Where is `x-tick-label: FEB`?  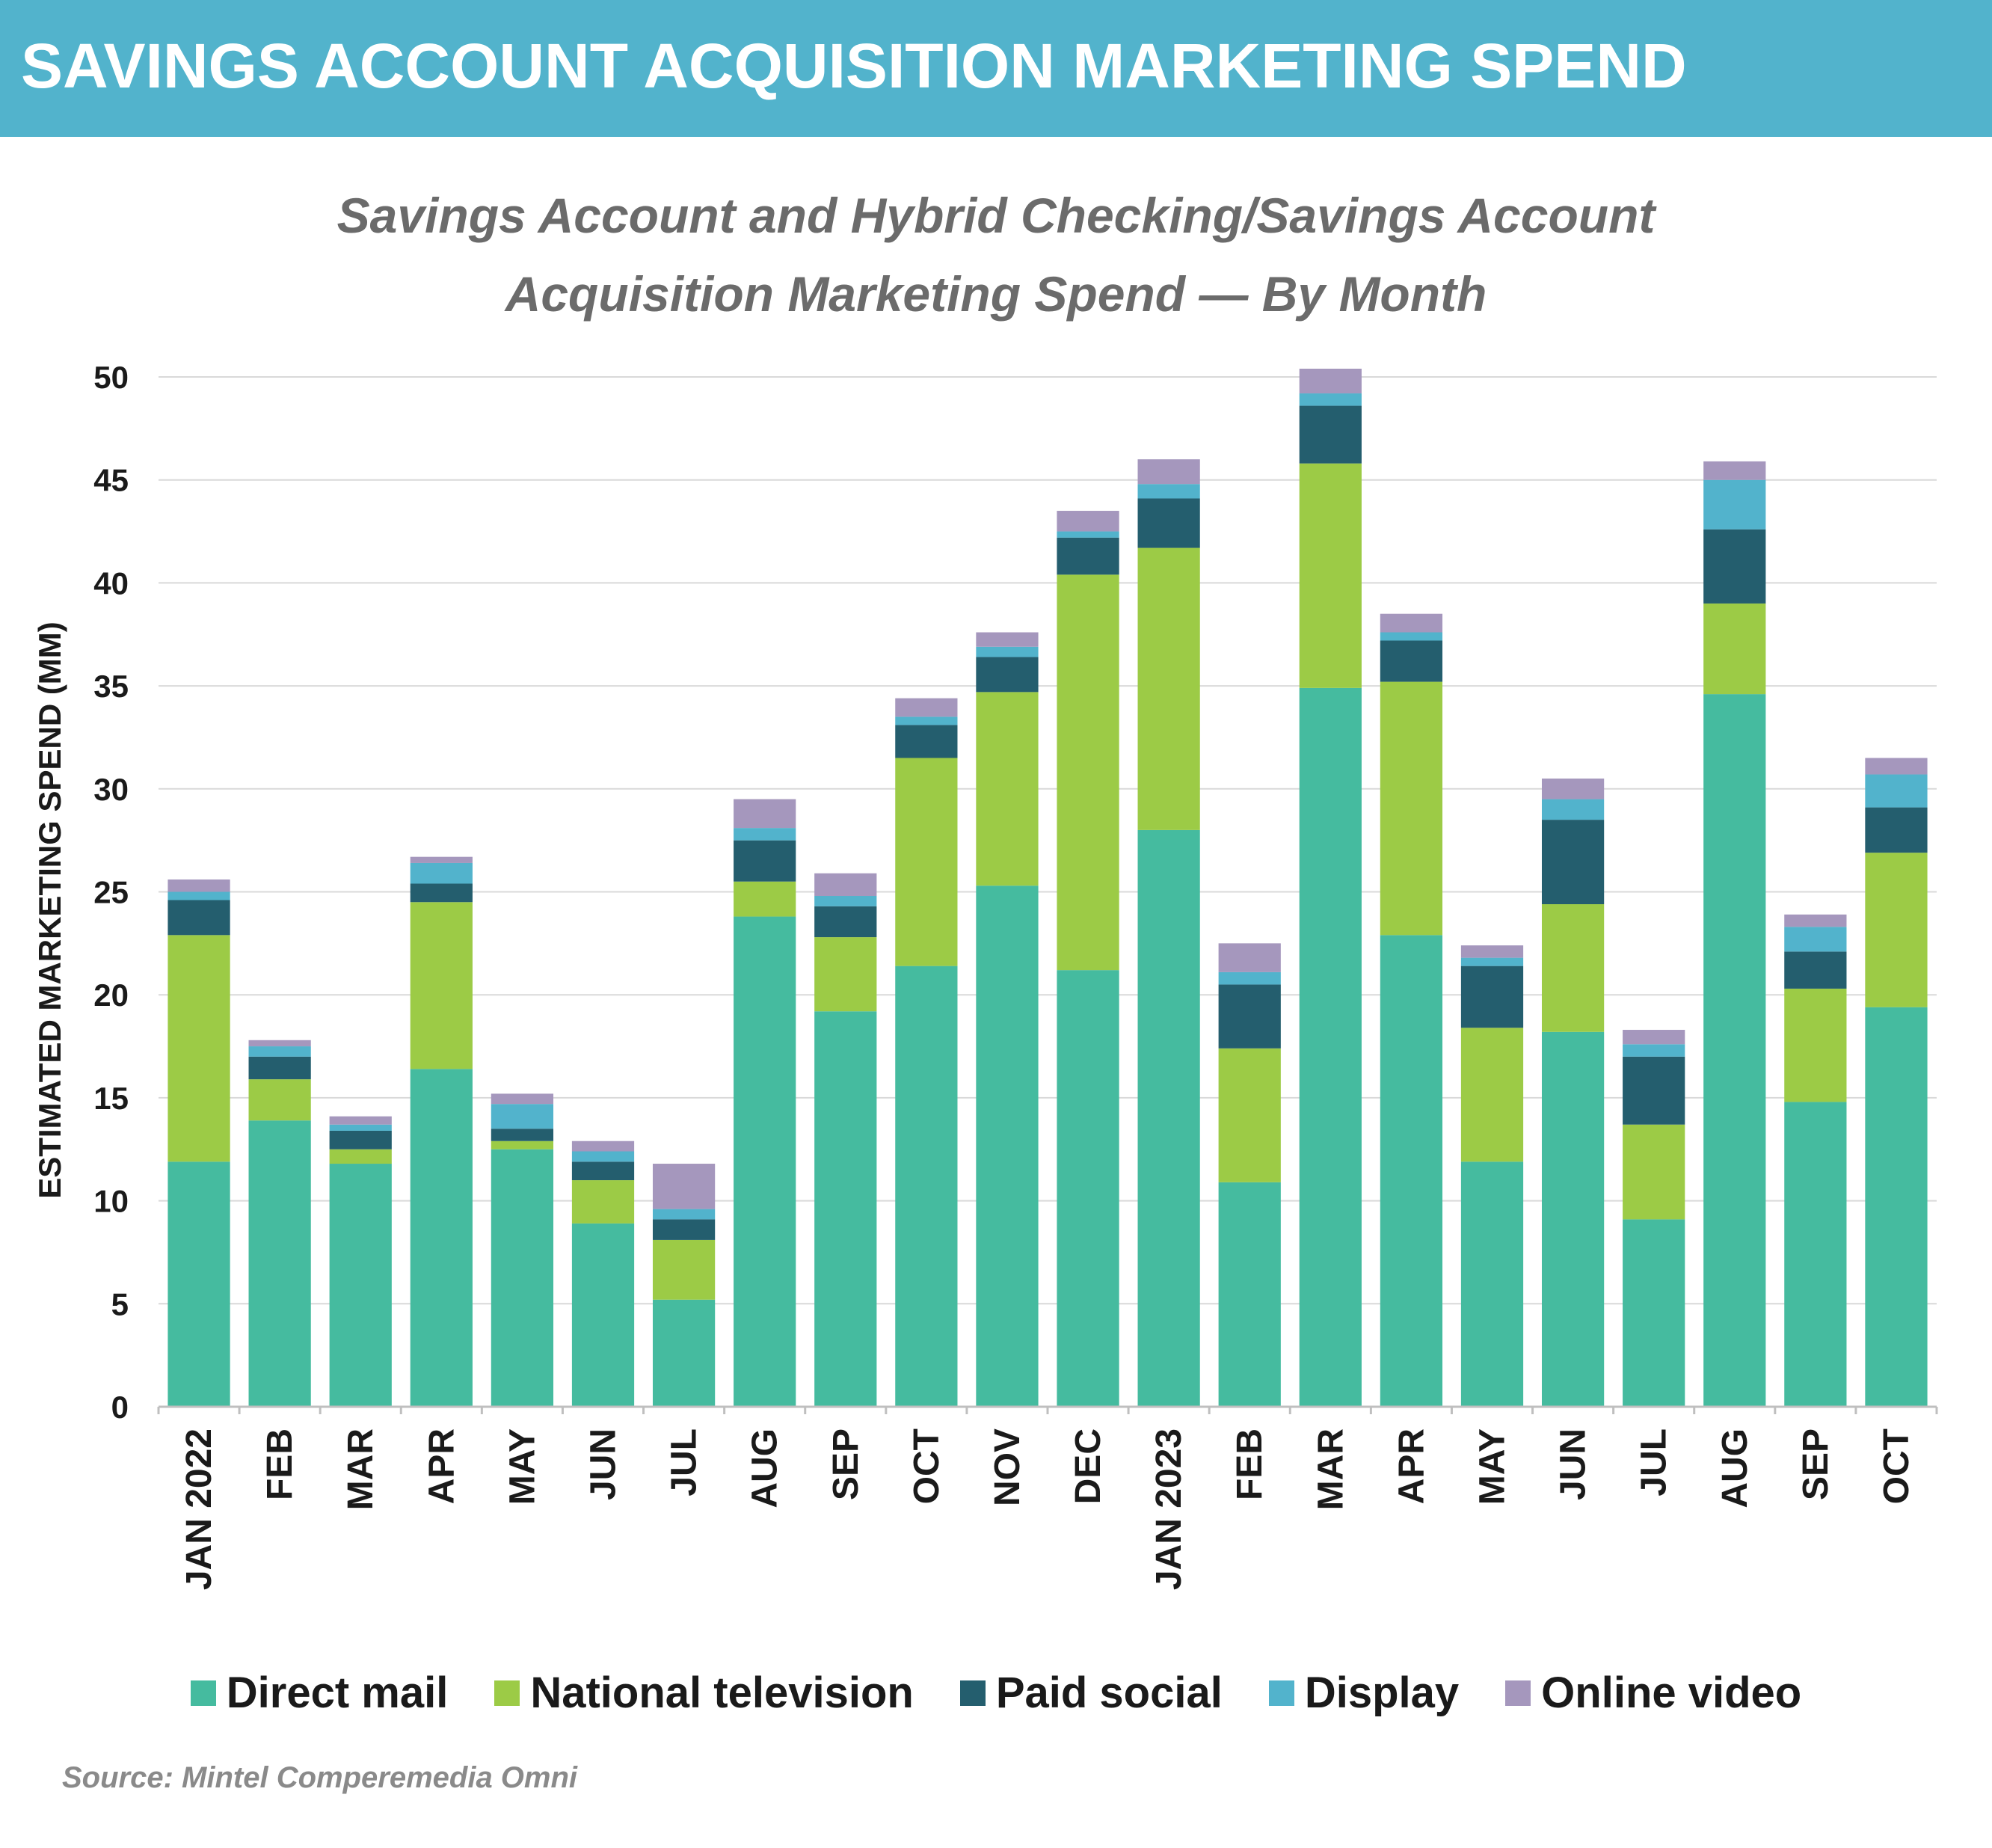 x-tick-label: FEB is located at coordinates (280, 1464).